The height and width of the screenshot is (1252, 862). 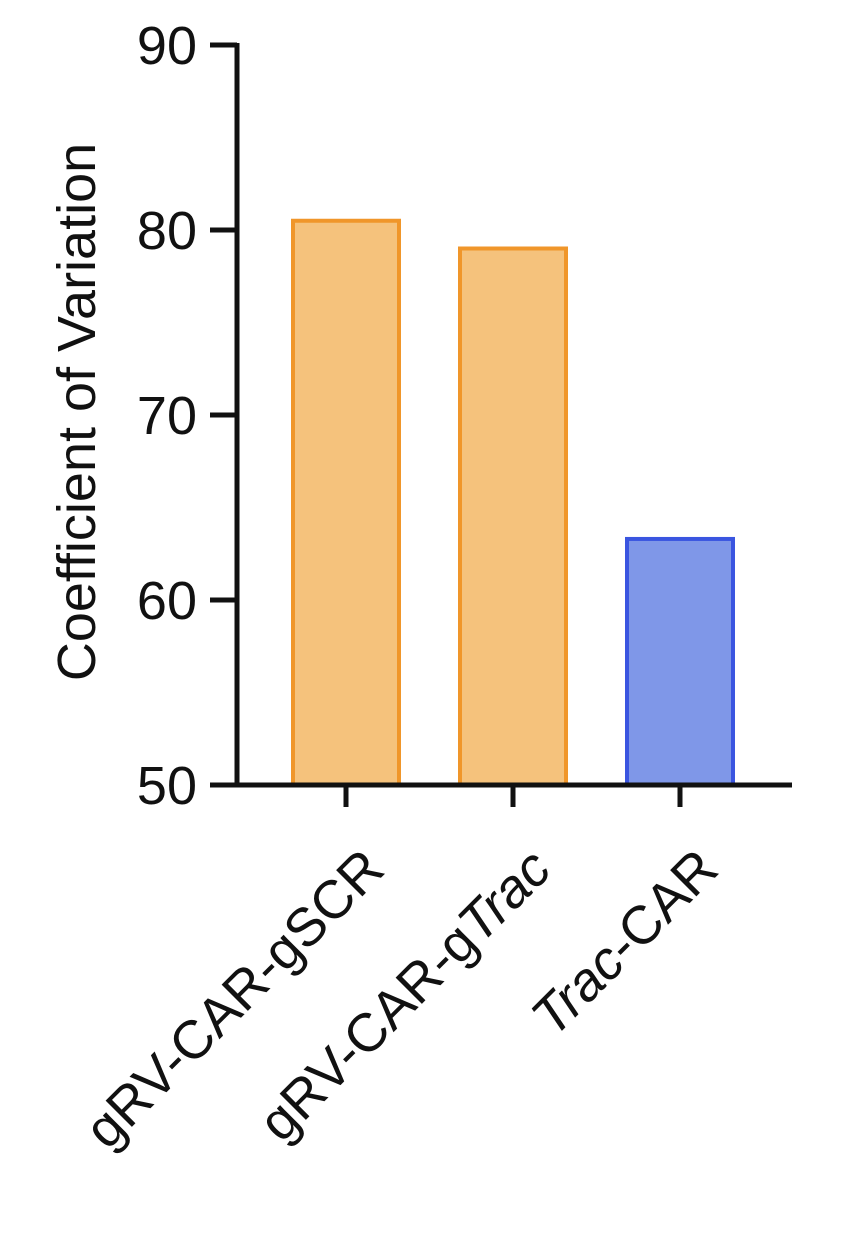 What do you see at coordinates (513, 796) in the screenshot?
I see `x-ticks` at bounding box center [513, 796].